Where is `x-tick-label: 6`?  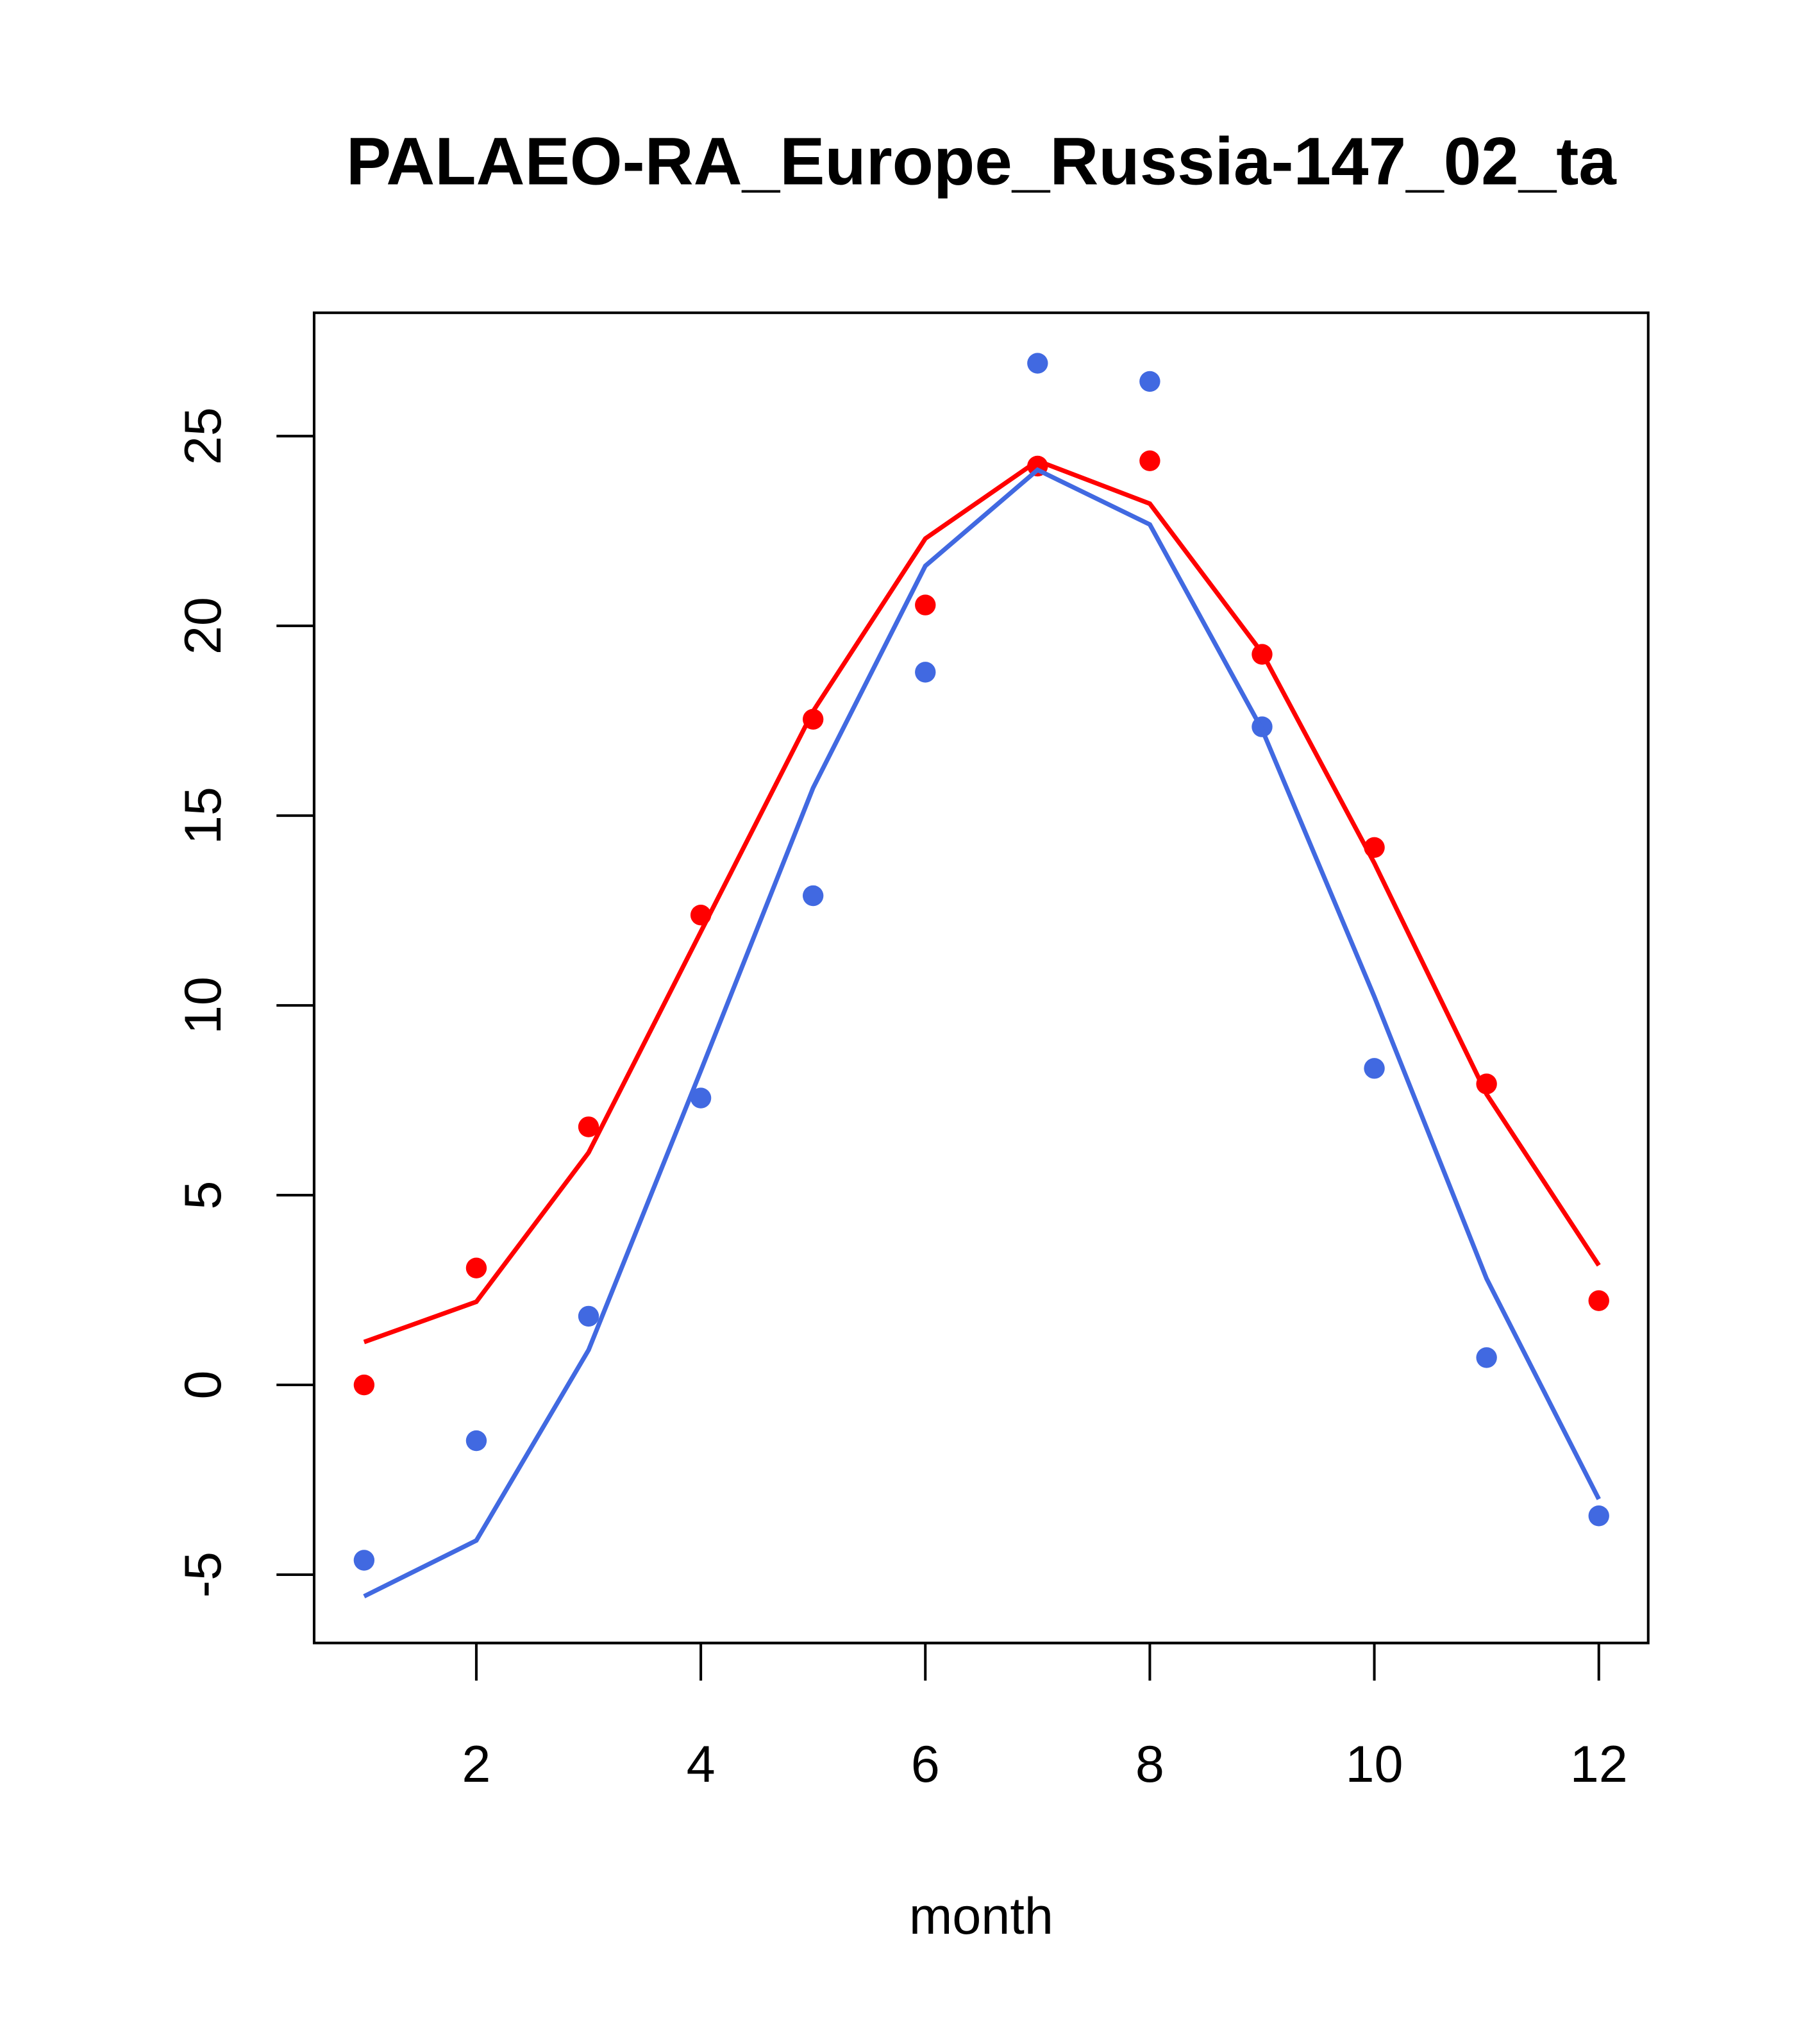 x-tick-label: 6 is located at coordinates (926, 1764).